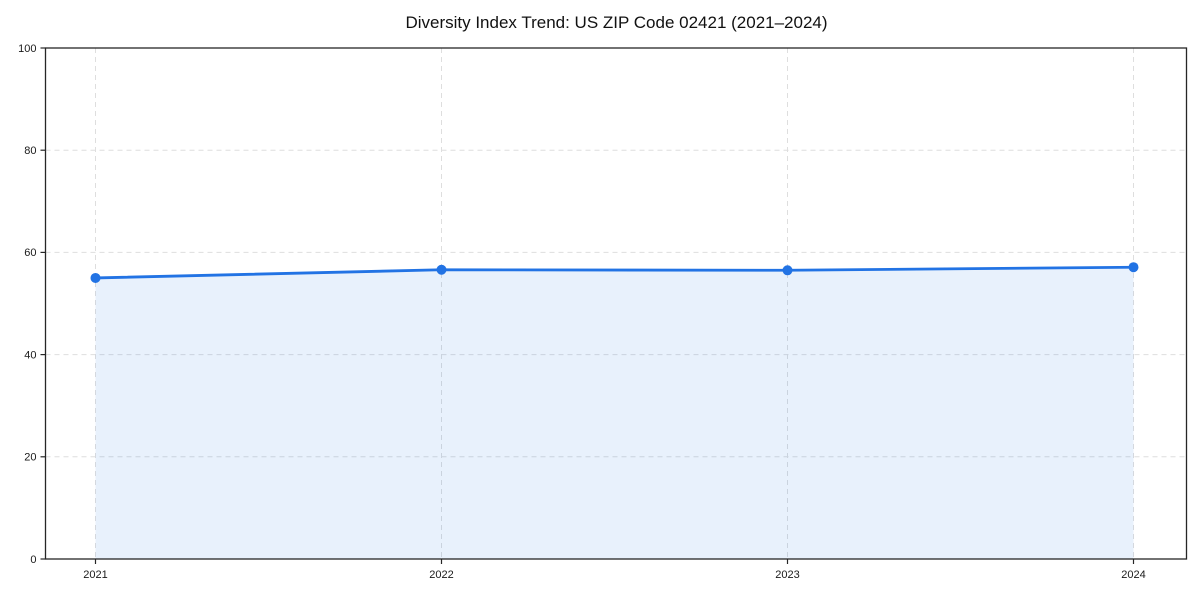  Describe the element at coordinates (33, 560) in the screenshot. I see `y-axis-tick-label: 0` at that location.